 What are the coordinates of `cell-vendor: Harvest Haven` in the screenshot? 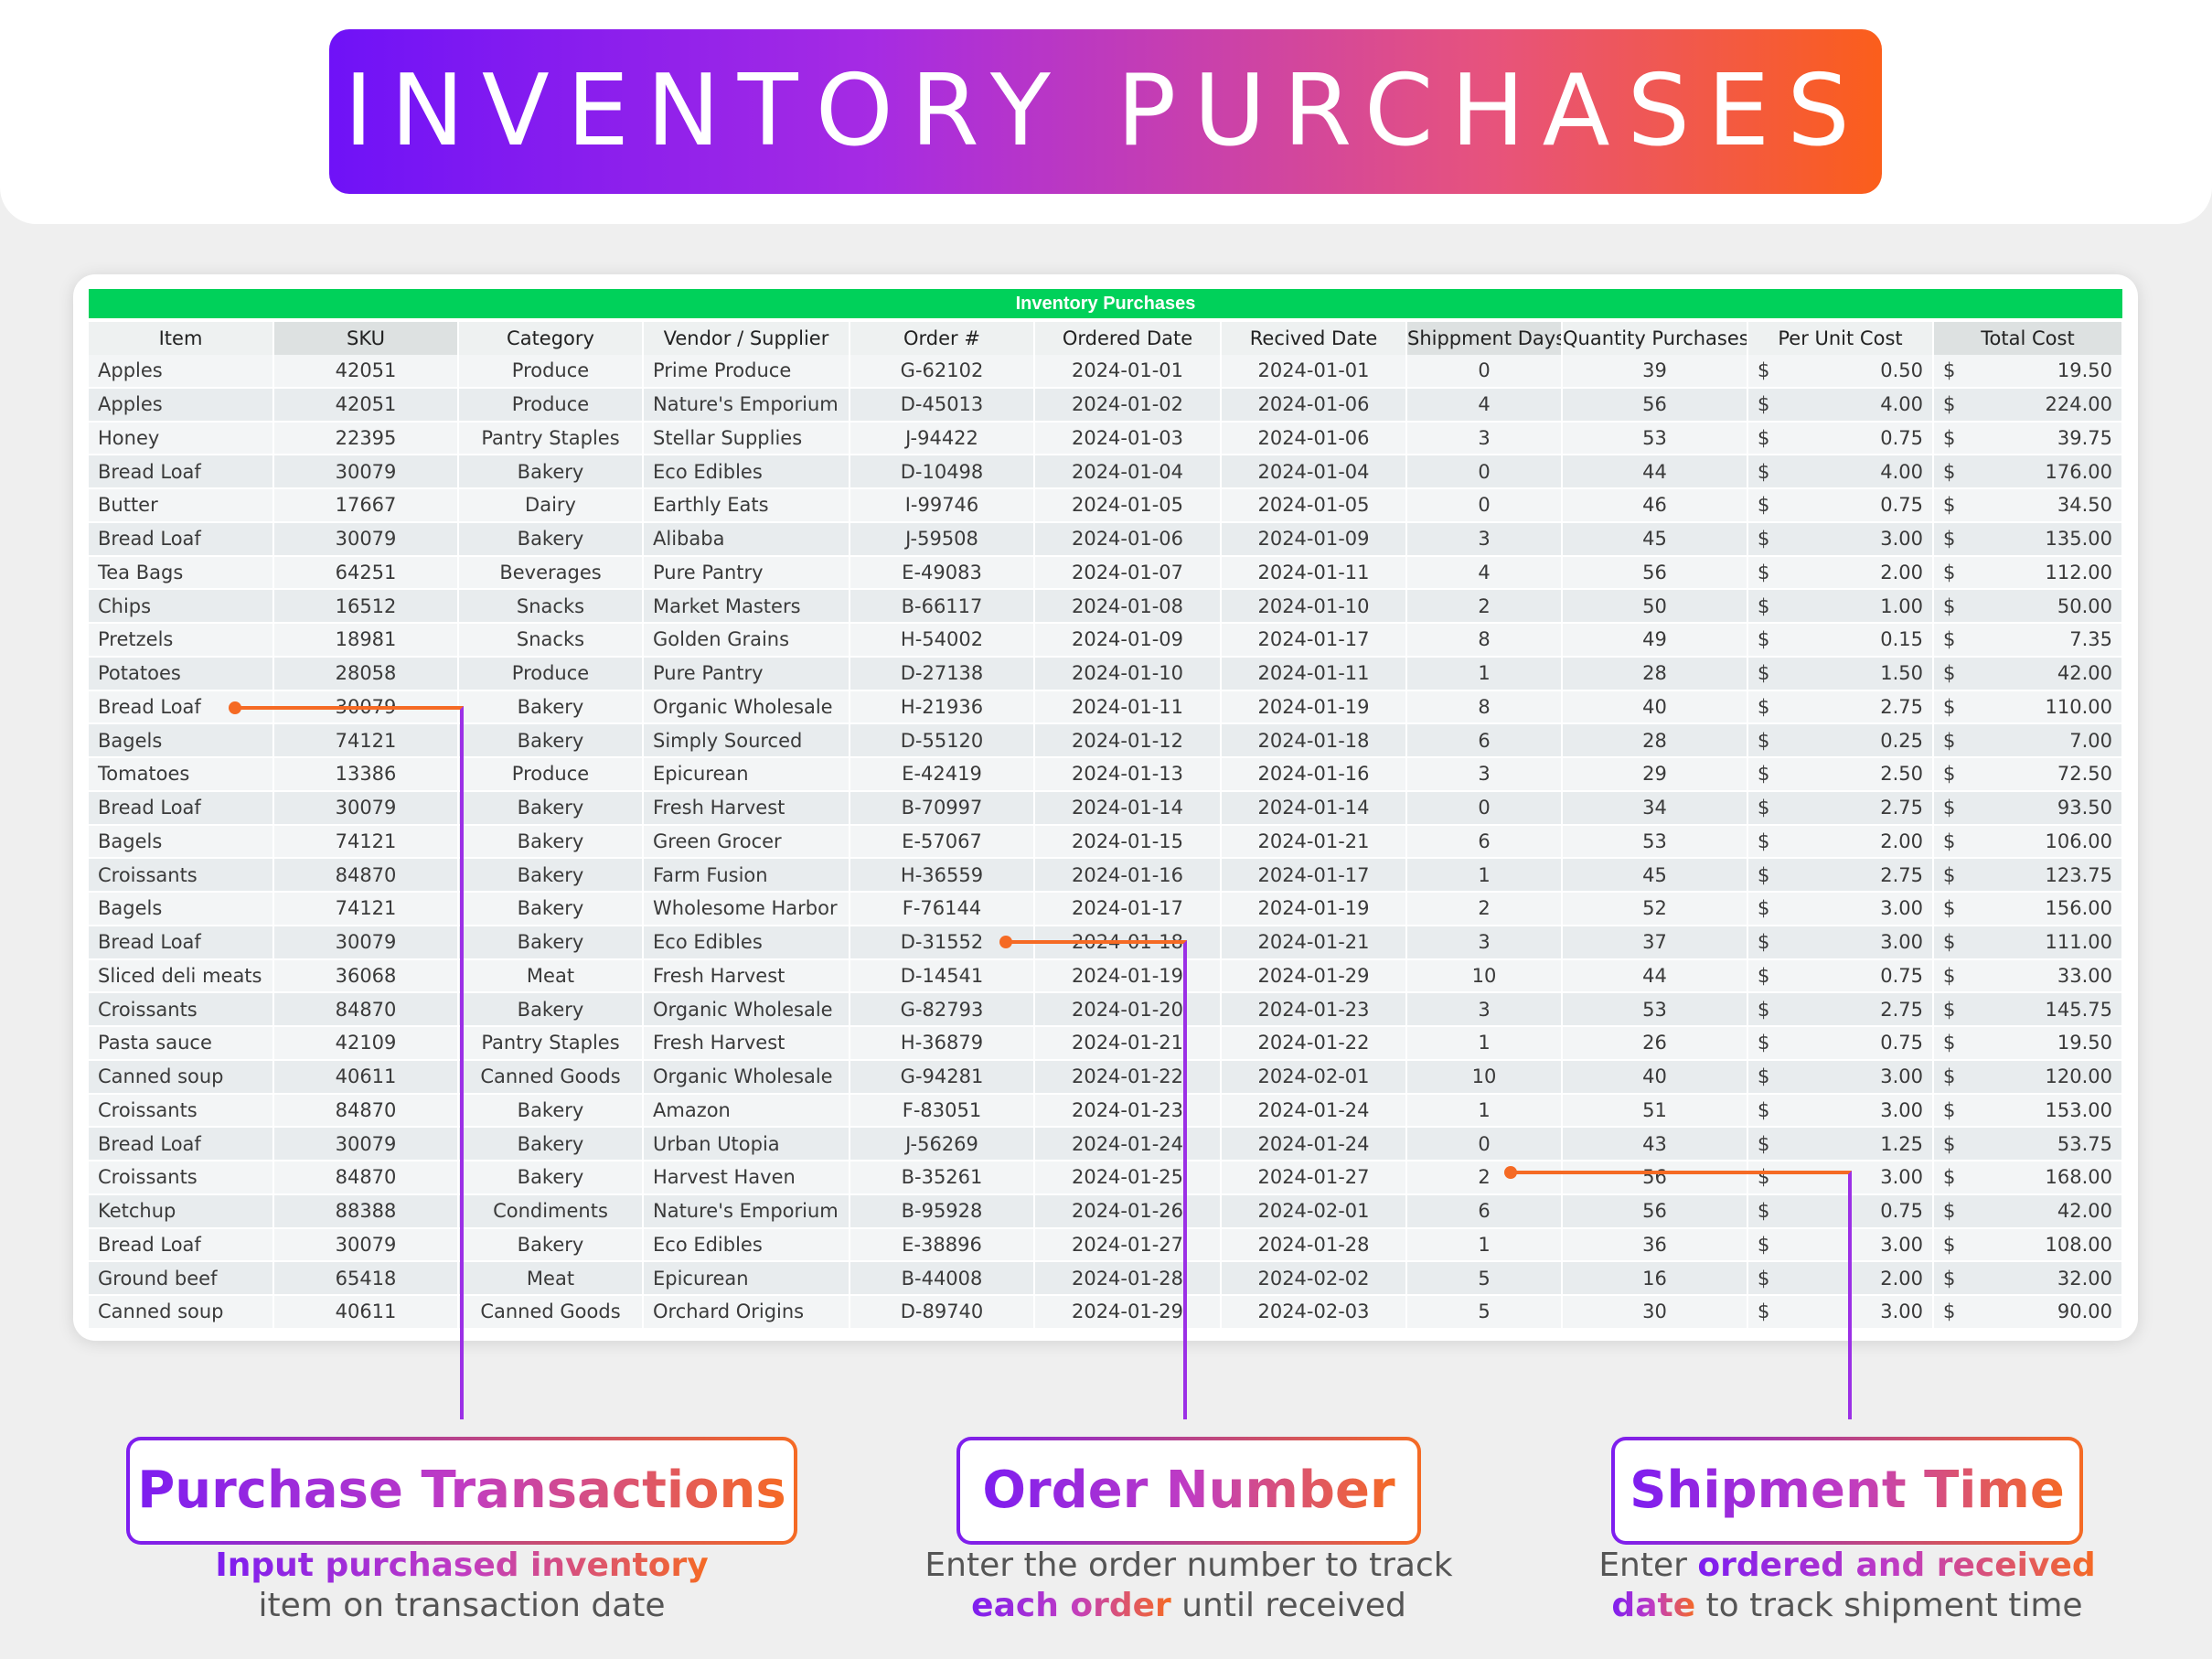 It's located at (746, 1178).